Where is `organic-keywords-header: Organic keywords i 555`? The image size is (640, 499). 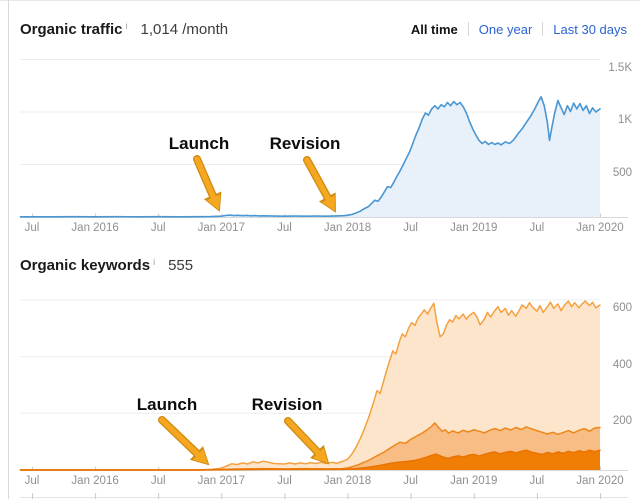
organic-keywords-header: Organic keywords i 555 is located at coordinates (323, 265).